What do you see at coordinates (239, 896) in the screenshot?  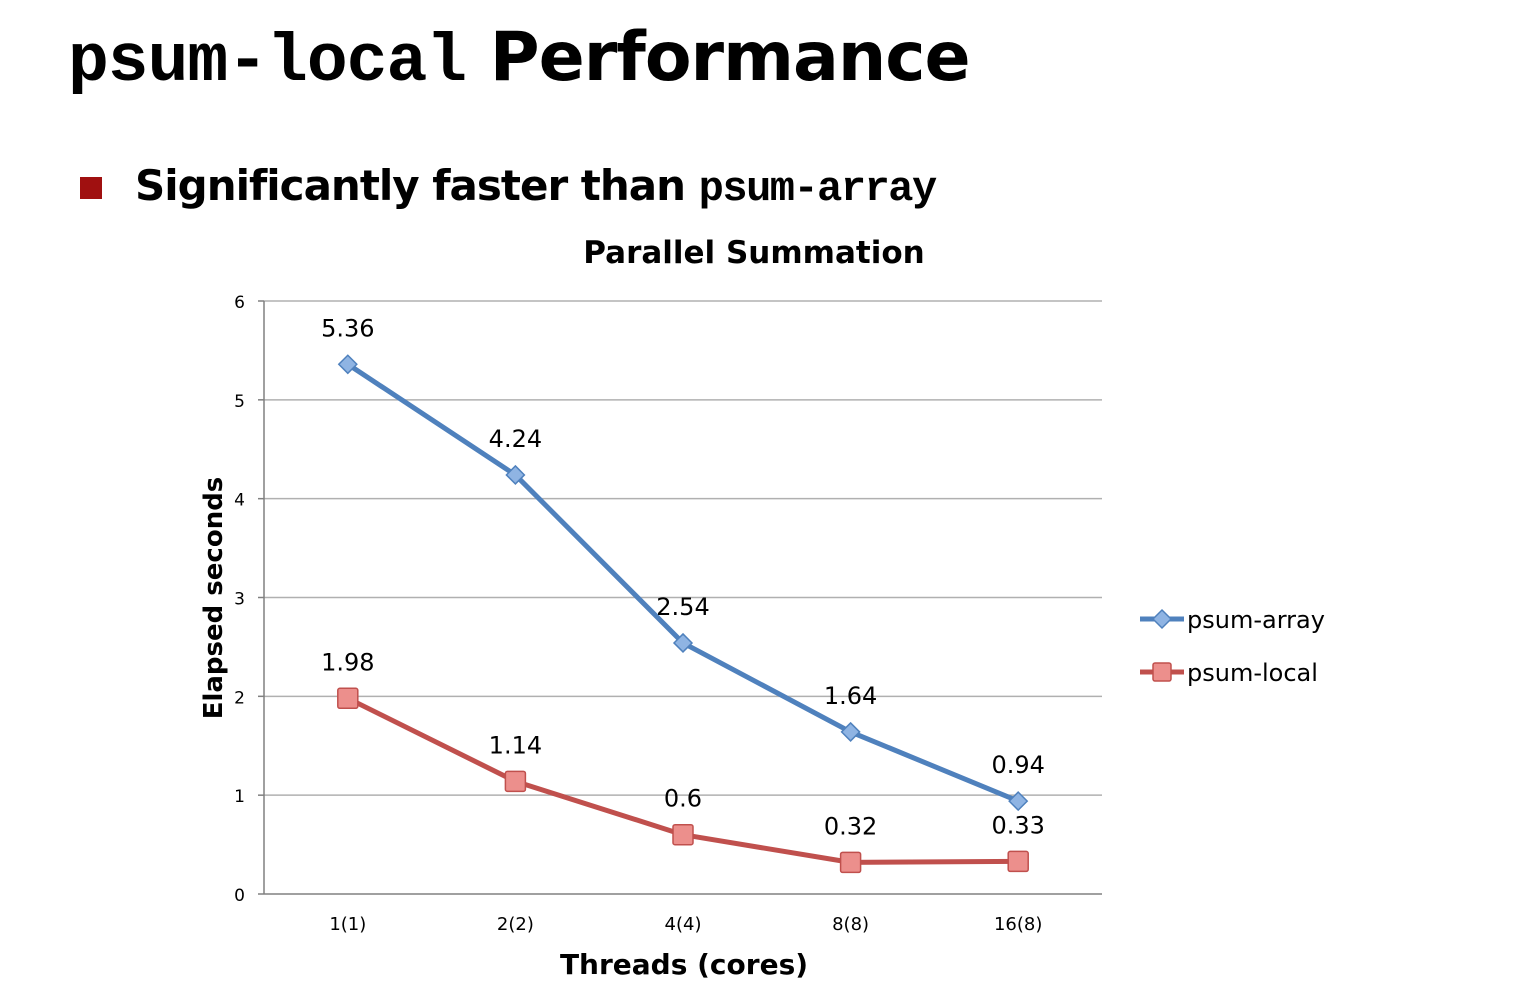 I see `y-tick-label: 0` at bounding box center [239, 896].